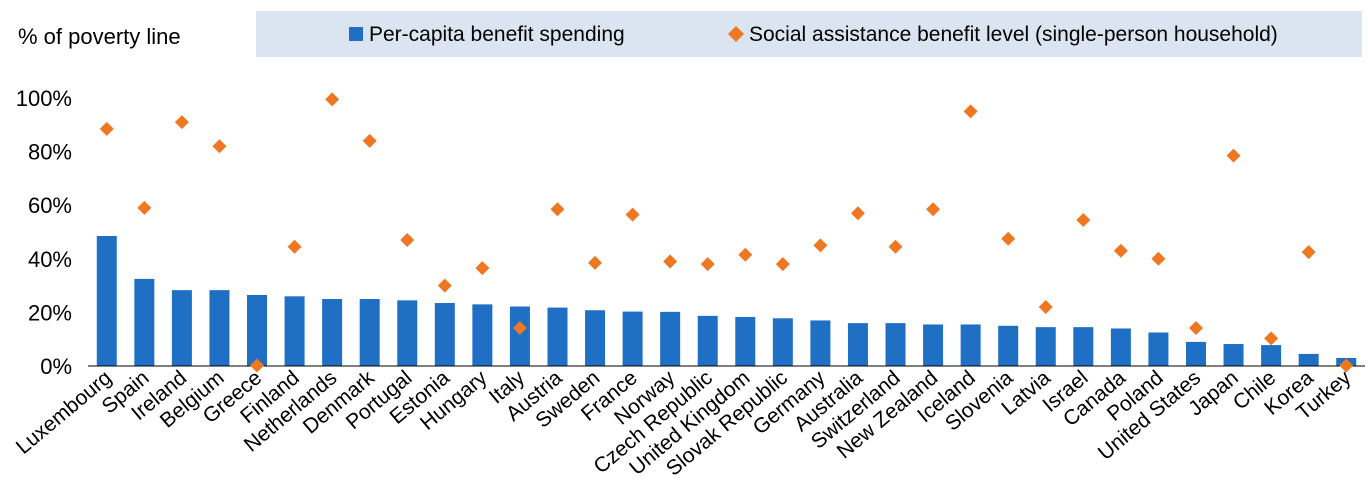 The width and height of the screenshot is (1368, 502). I want to click on y-tick-label: 0%, so click(56, 366).